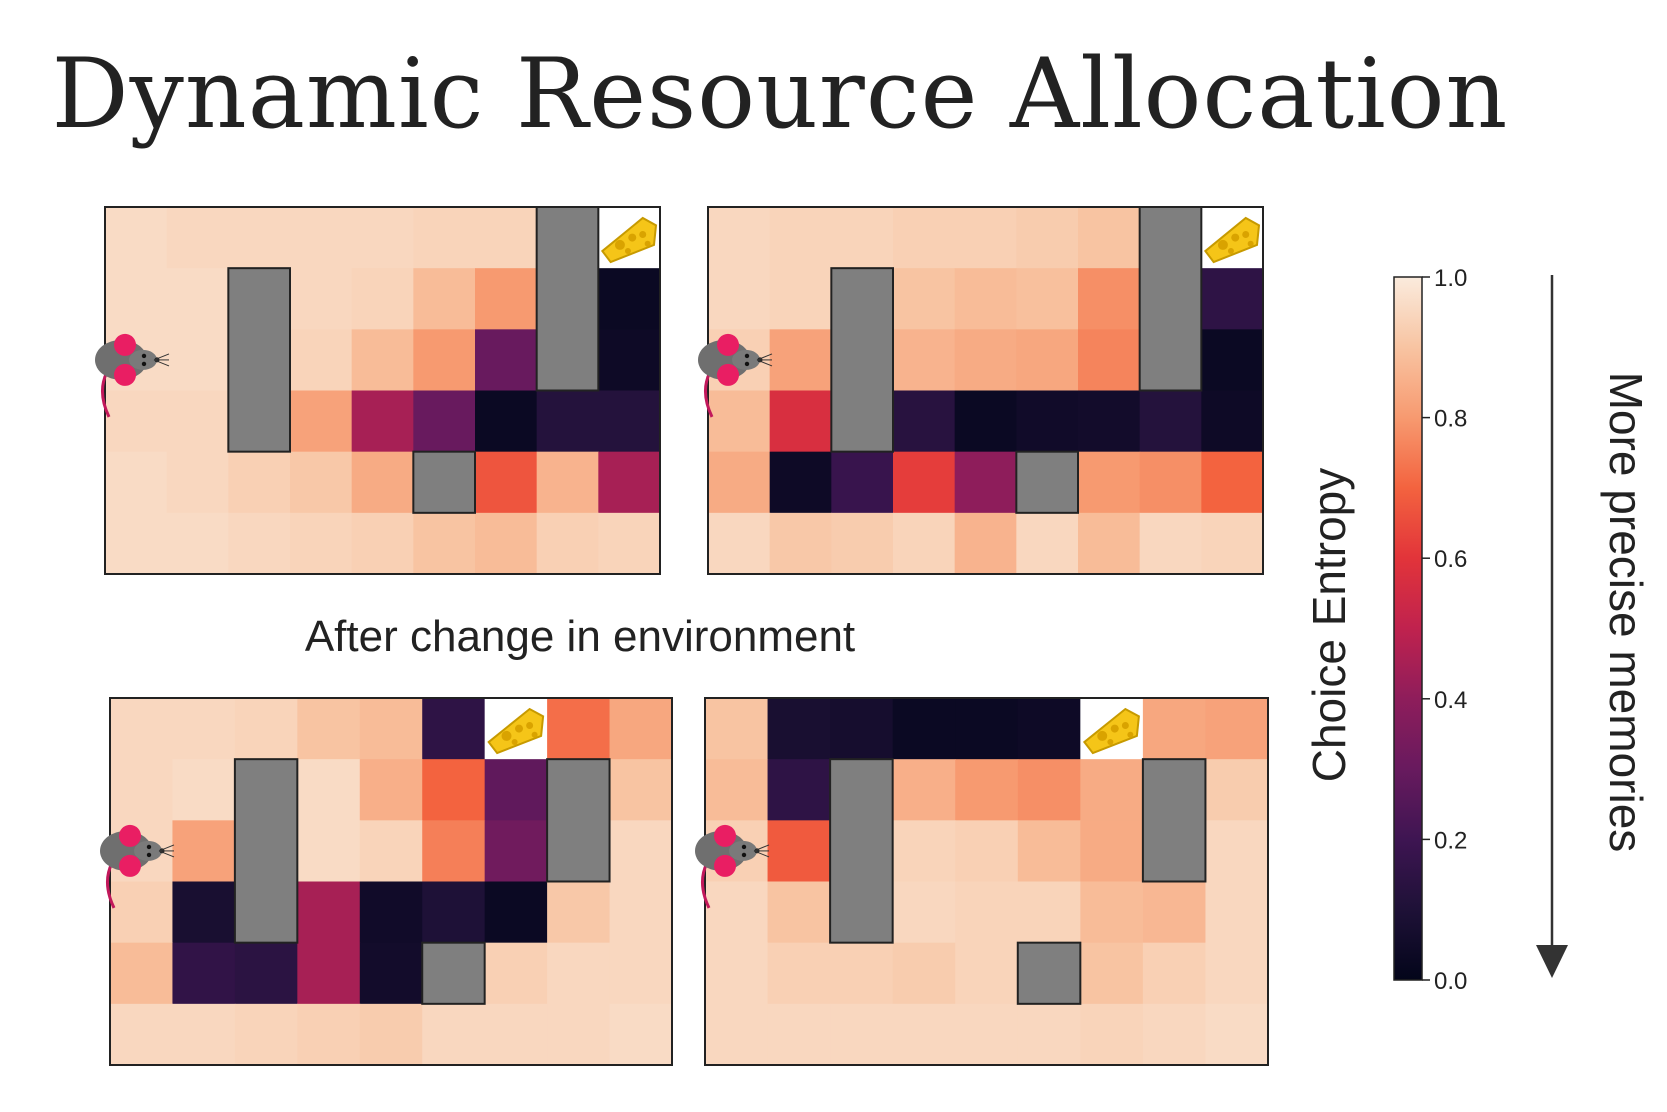 Image resolution: width=1667 pixels, height=1112 pixels. Describe the element at coordinates (1430, 630) in the screenshot. I see `colorbar: 0.0 0.2 0.4 0.6 0.8 1.0` at that location.